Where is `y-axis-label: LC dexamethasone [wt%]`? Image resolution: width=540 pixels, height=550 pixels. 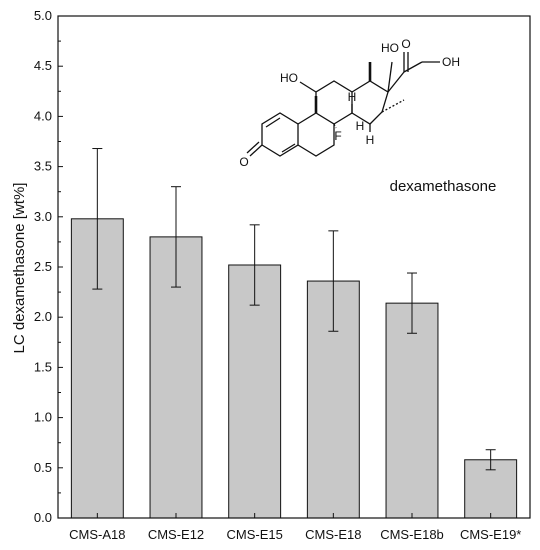 y-axis-label: LC dexamethasone [wt%] is located at coordinates (19, 268).